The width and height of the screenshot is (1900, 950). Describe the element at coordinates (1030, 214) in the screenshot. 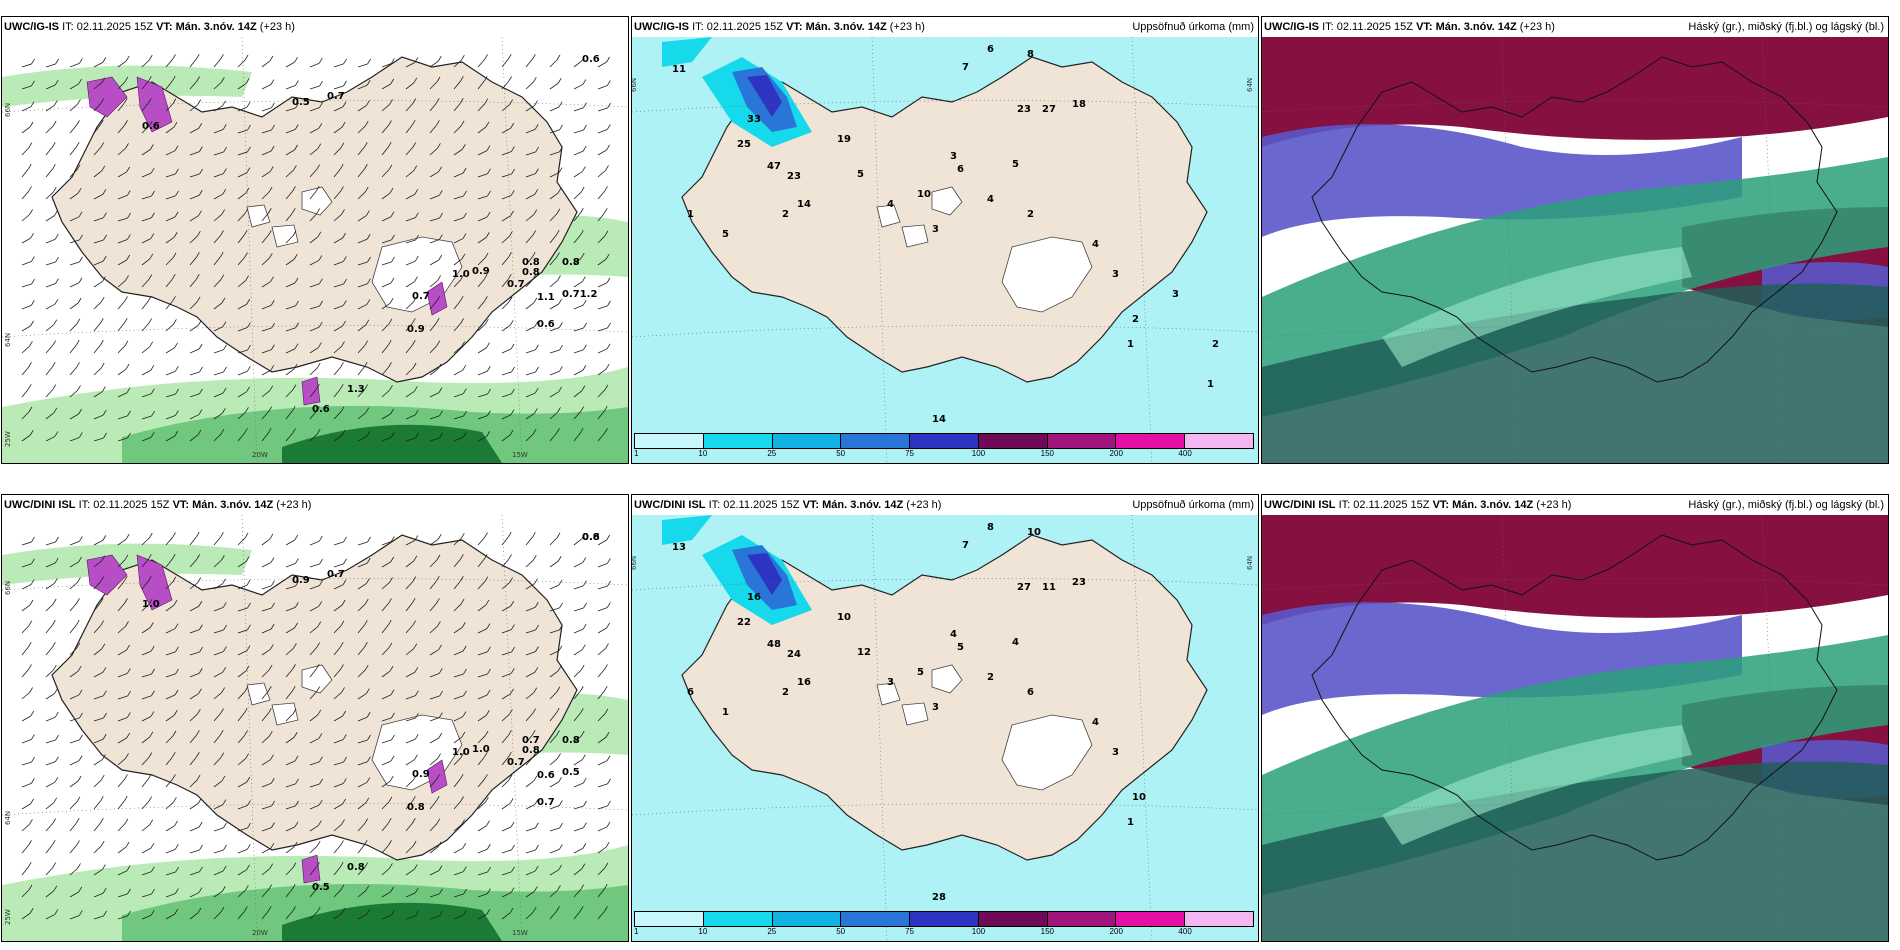

I see `contour-label: 2` at that location.